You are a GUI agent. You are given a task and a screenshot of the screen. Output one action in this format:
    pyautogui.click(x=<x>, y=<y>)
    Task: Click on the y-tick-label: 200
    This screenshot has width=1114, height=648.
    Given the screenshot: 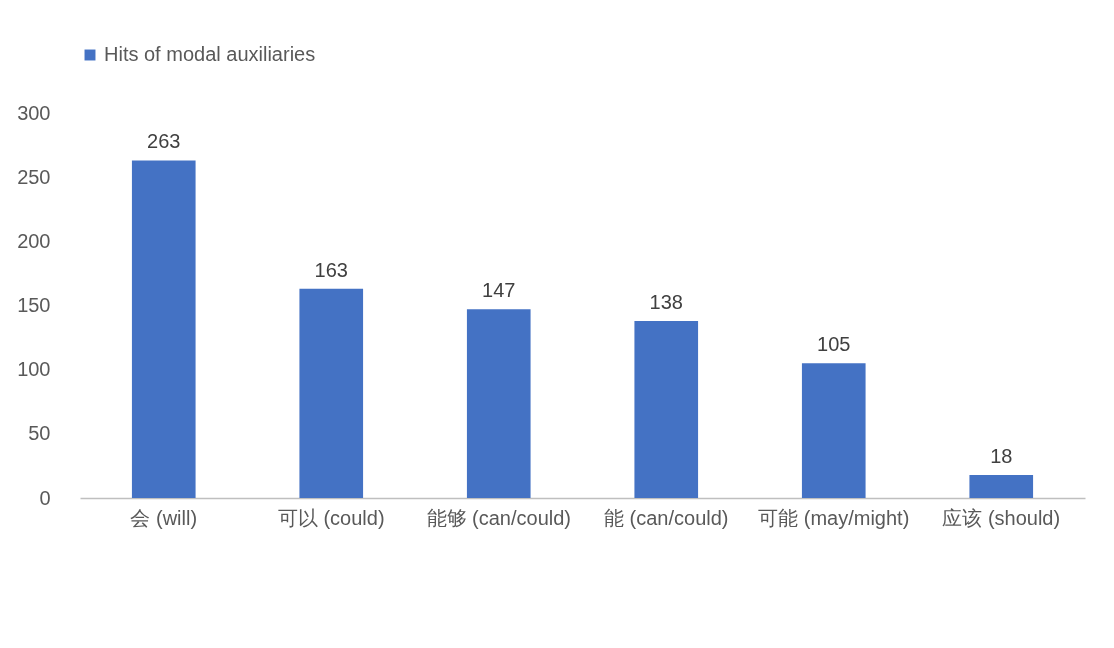 What is the action you would take?
    pyautogui.click(x=34, y=240)
    